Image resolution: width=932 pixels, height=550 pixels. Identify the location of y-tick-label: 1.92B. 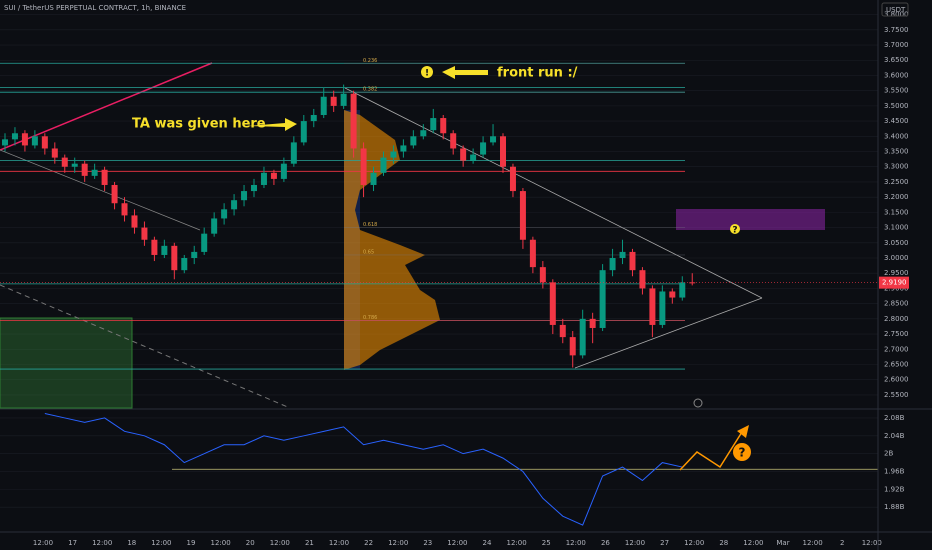
(894, 489).